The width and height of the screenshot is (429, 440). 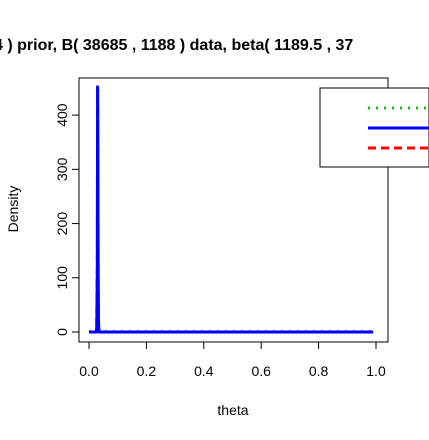 What do you see at coordinates (13, 209) in the screenshot?
I see `y-axis-label: Density` at bounding box center [13, 209].